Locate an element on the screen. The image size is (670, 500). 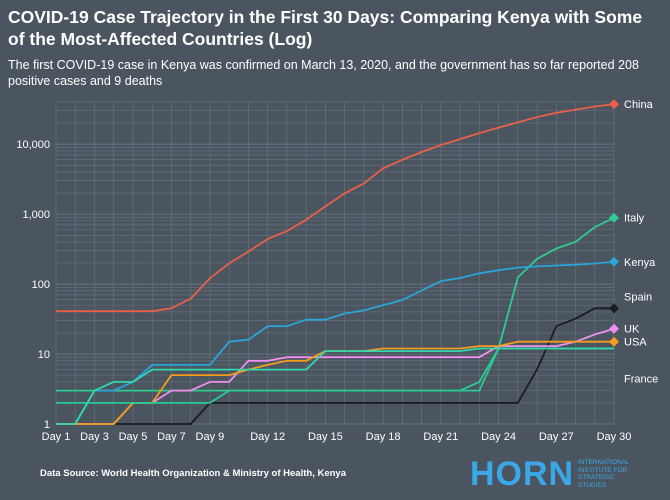
logo-wordmark: HORN is located at coordinates (522, 474).